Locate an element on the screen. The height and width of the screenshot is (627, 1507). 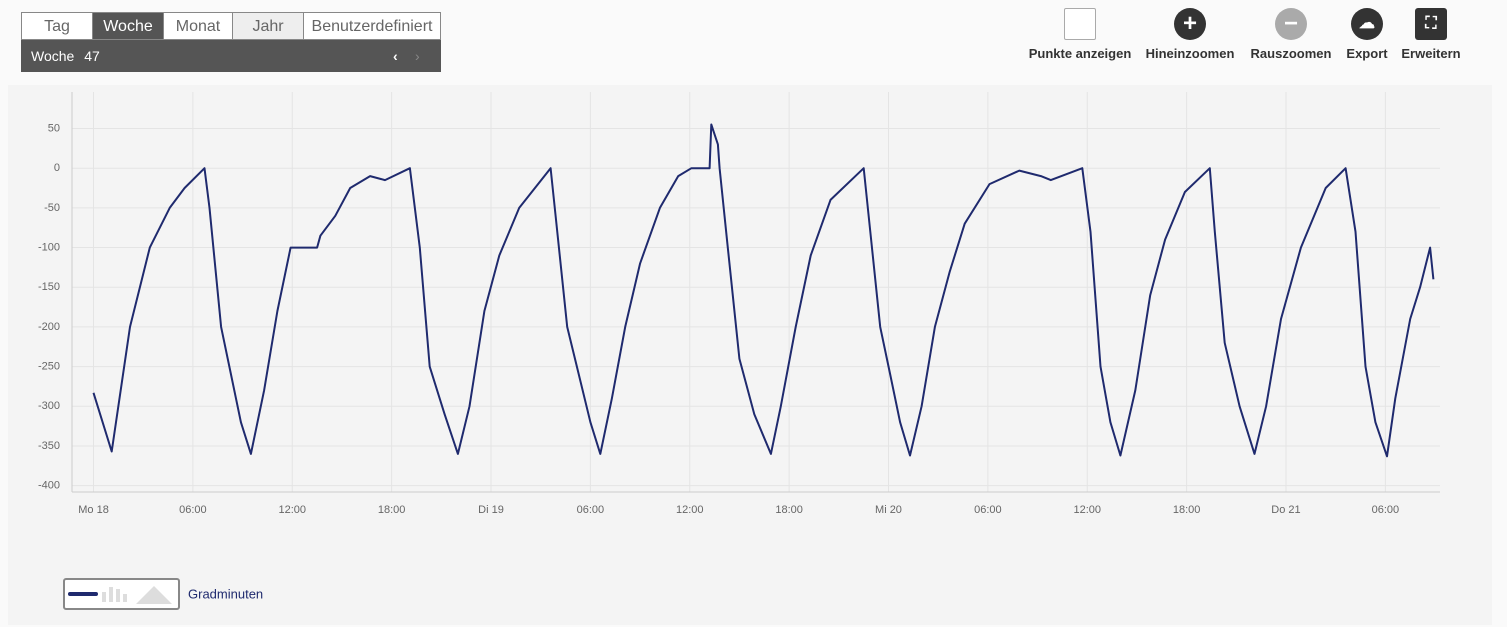
y-tick-label: -400 is located at coordinates (49, 486).